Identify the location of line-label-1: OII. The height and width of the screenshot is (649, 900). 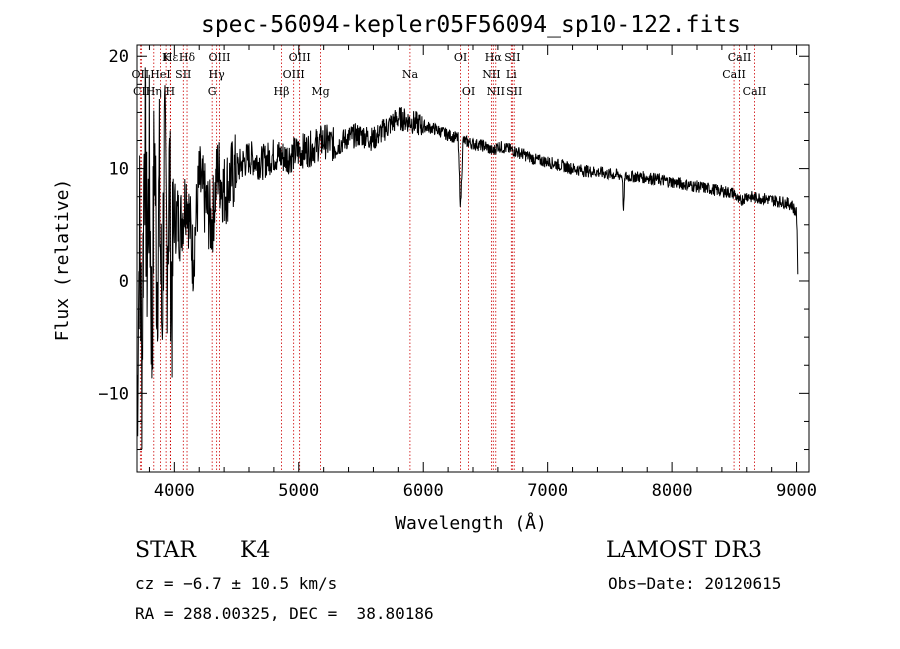
(141, 74).